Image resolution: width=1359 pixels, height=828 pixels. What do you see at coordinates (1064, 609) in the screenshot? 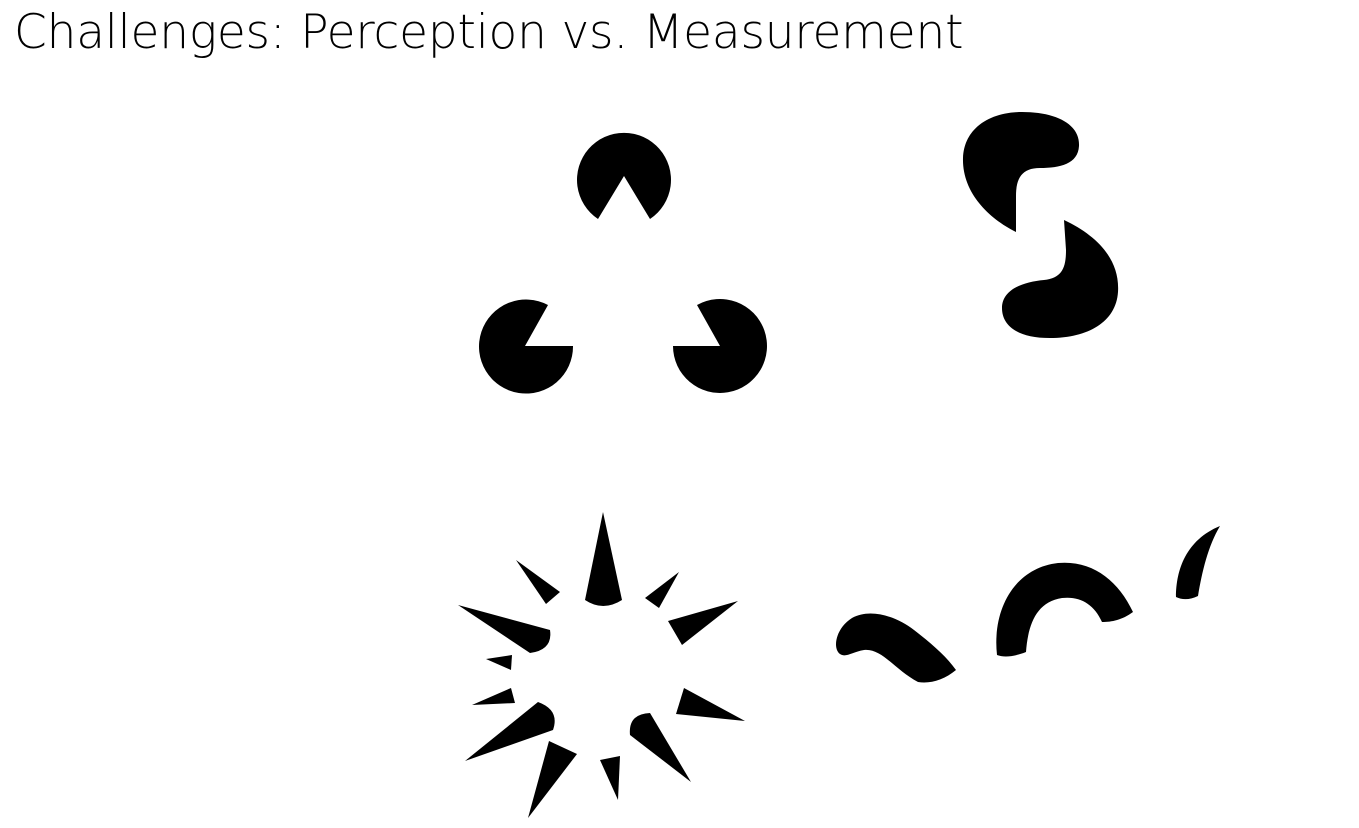
I see `curve-segment-middle` at bounding box center [1064, 609].